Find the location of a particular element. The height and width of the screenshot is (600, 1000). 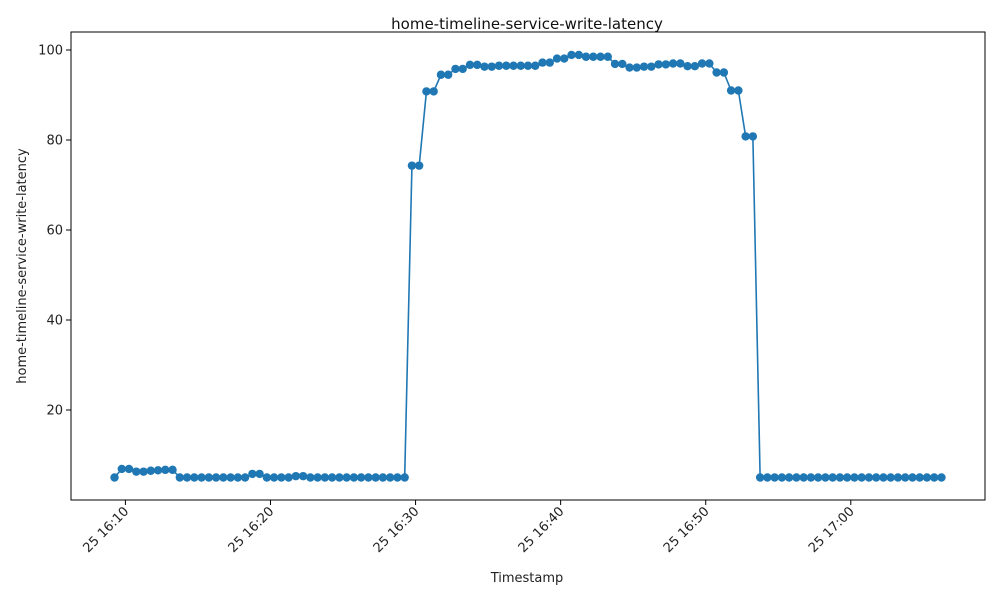

chart-title: home-timeline-service-write-latency is located at coordinates (527, 24).